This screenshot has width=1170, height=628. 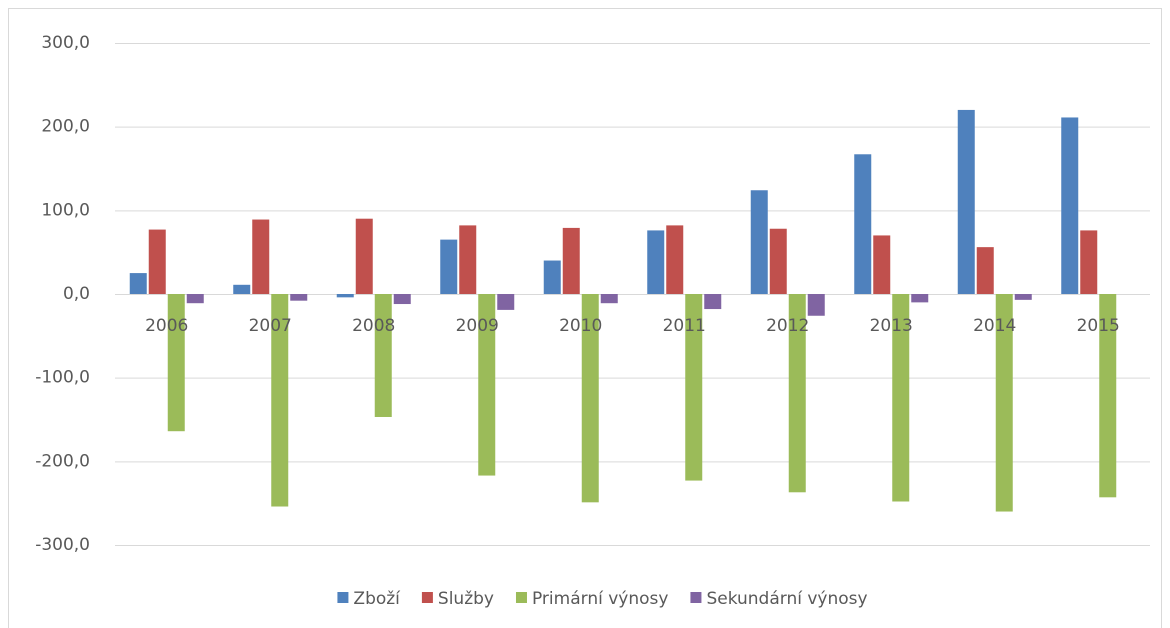 I want to click on legend-label: Zboží, so click(x=377, y=599).